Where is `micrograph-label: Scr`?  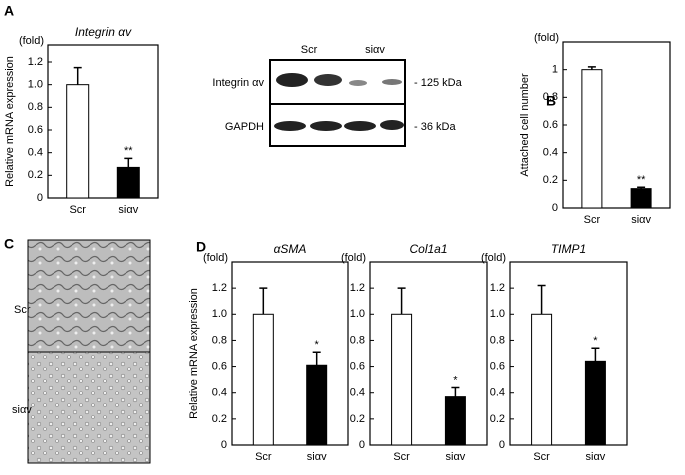
micrograph-label: Scr is located at coordinates (22, 310).